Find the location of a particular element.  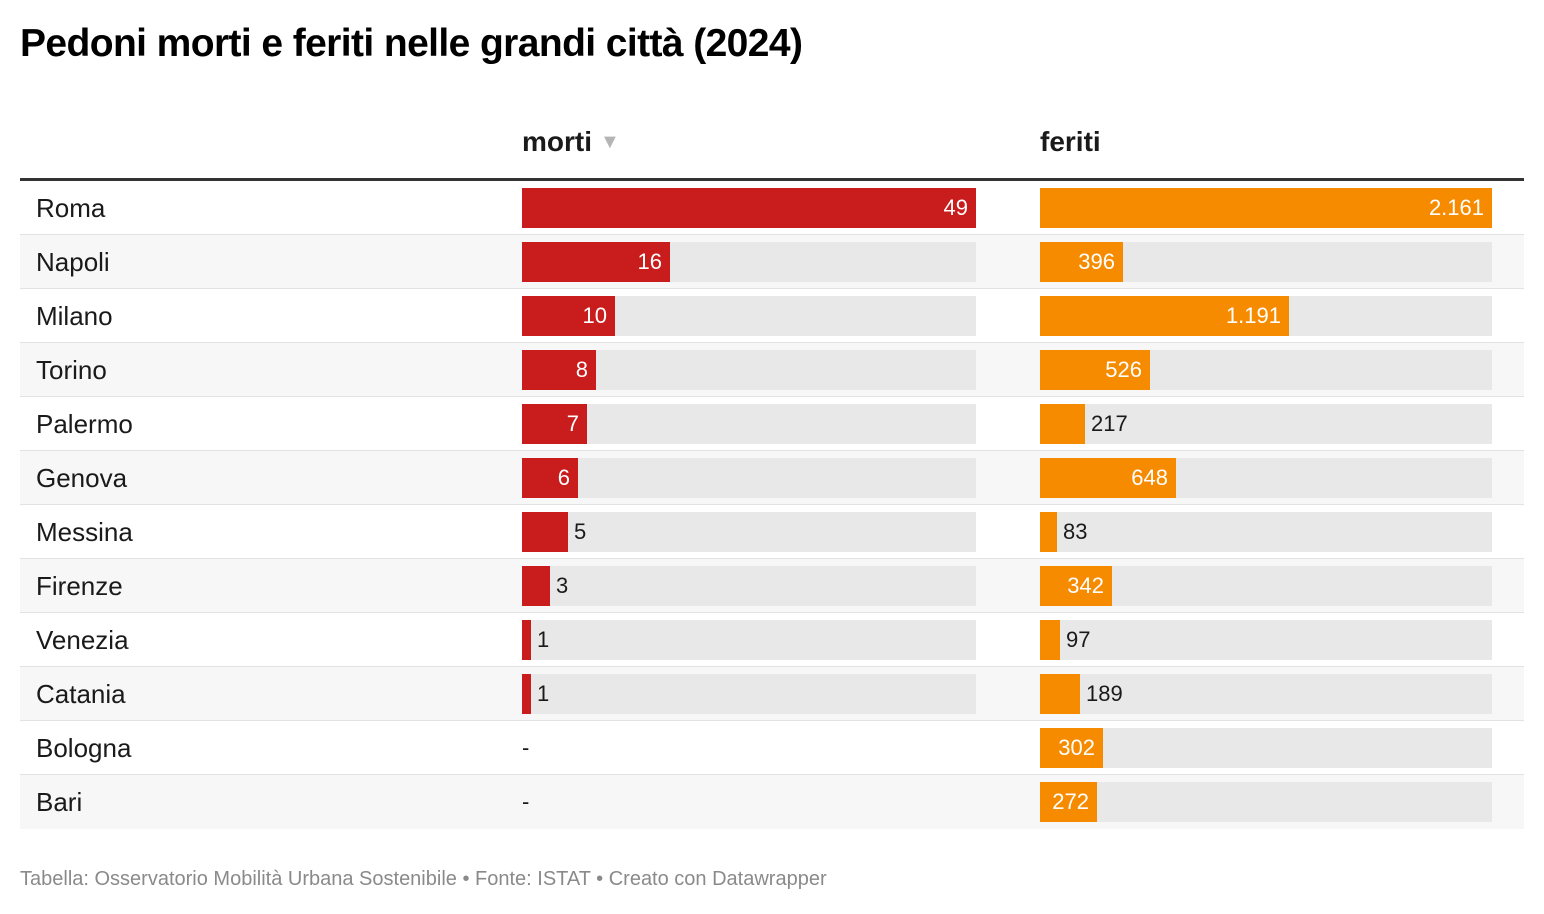

morti-bar-track: 3 is located at coordinates (749, 586).